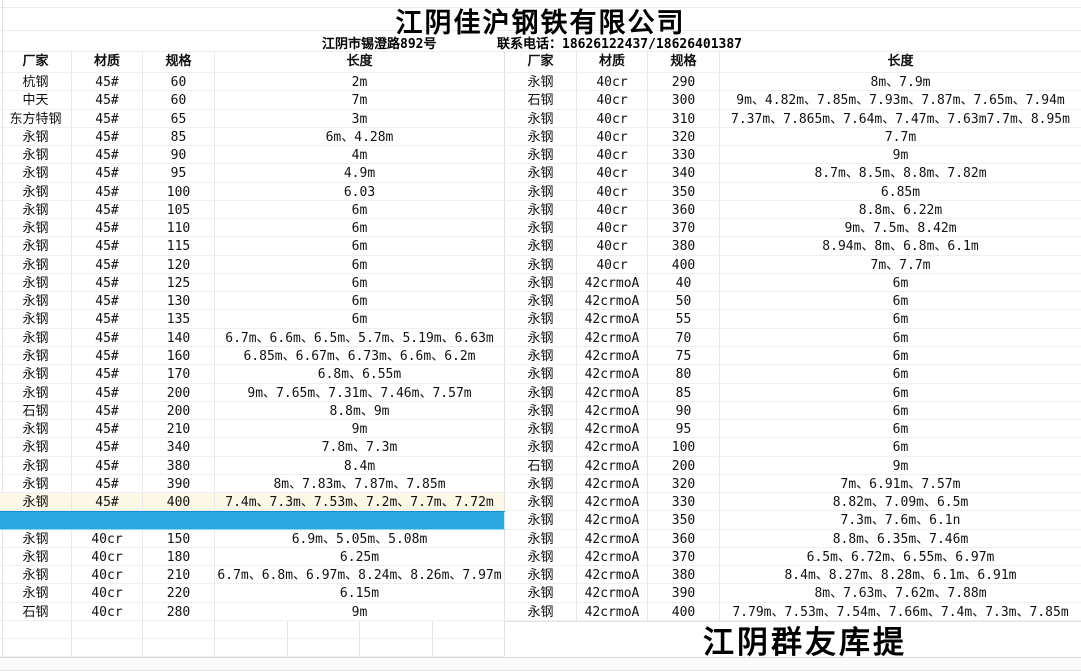 This screenshot has height=671, width=1081. Describe the element at coordinates (900, 265) in the screenshot. I see `cell-length: 7m、7.7m` at that location.